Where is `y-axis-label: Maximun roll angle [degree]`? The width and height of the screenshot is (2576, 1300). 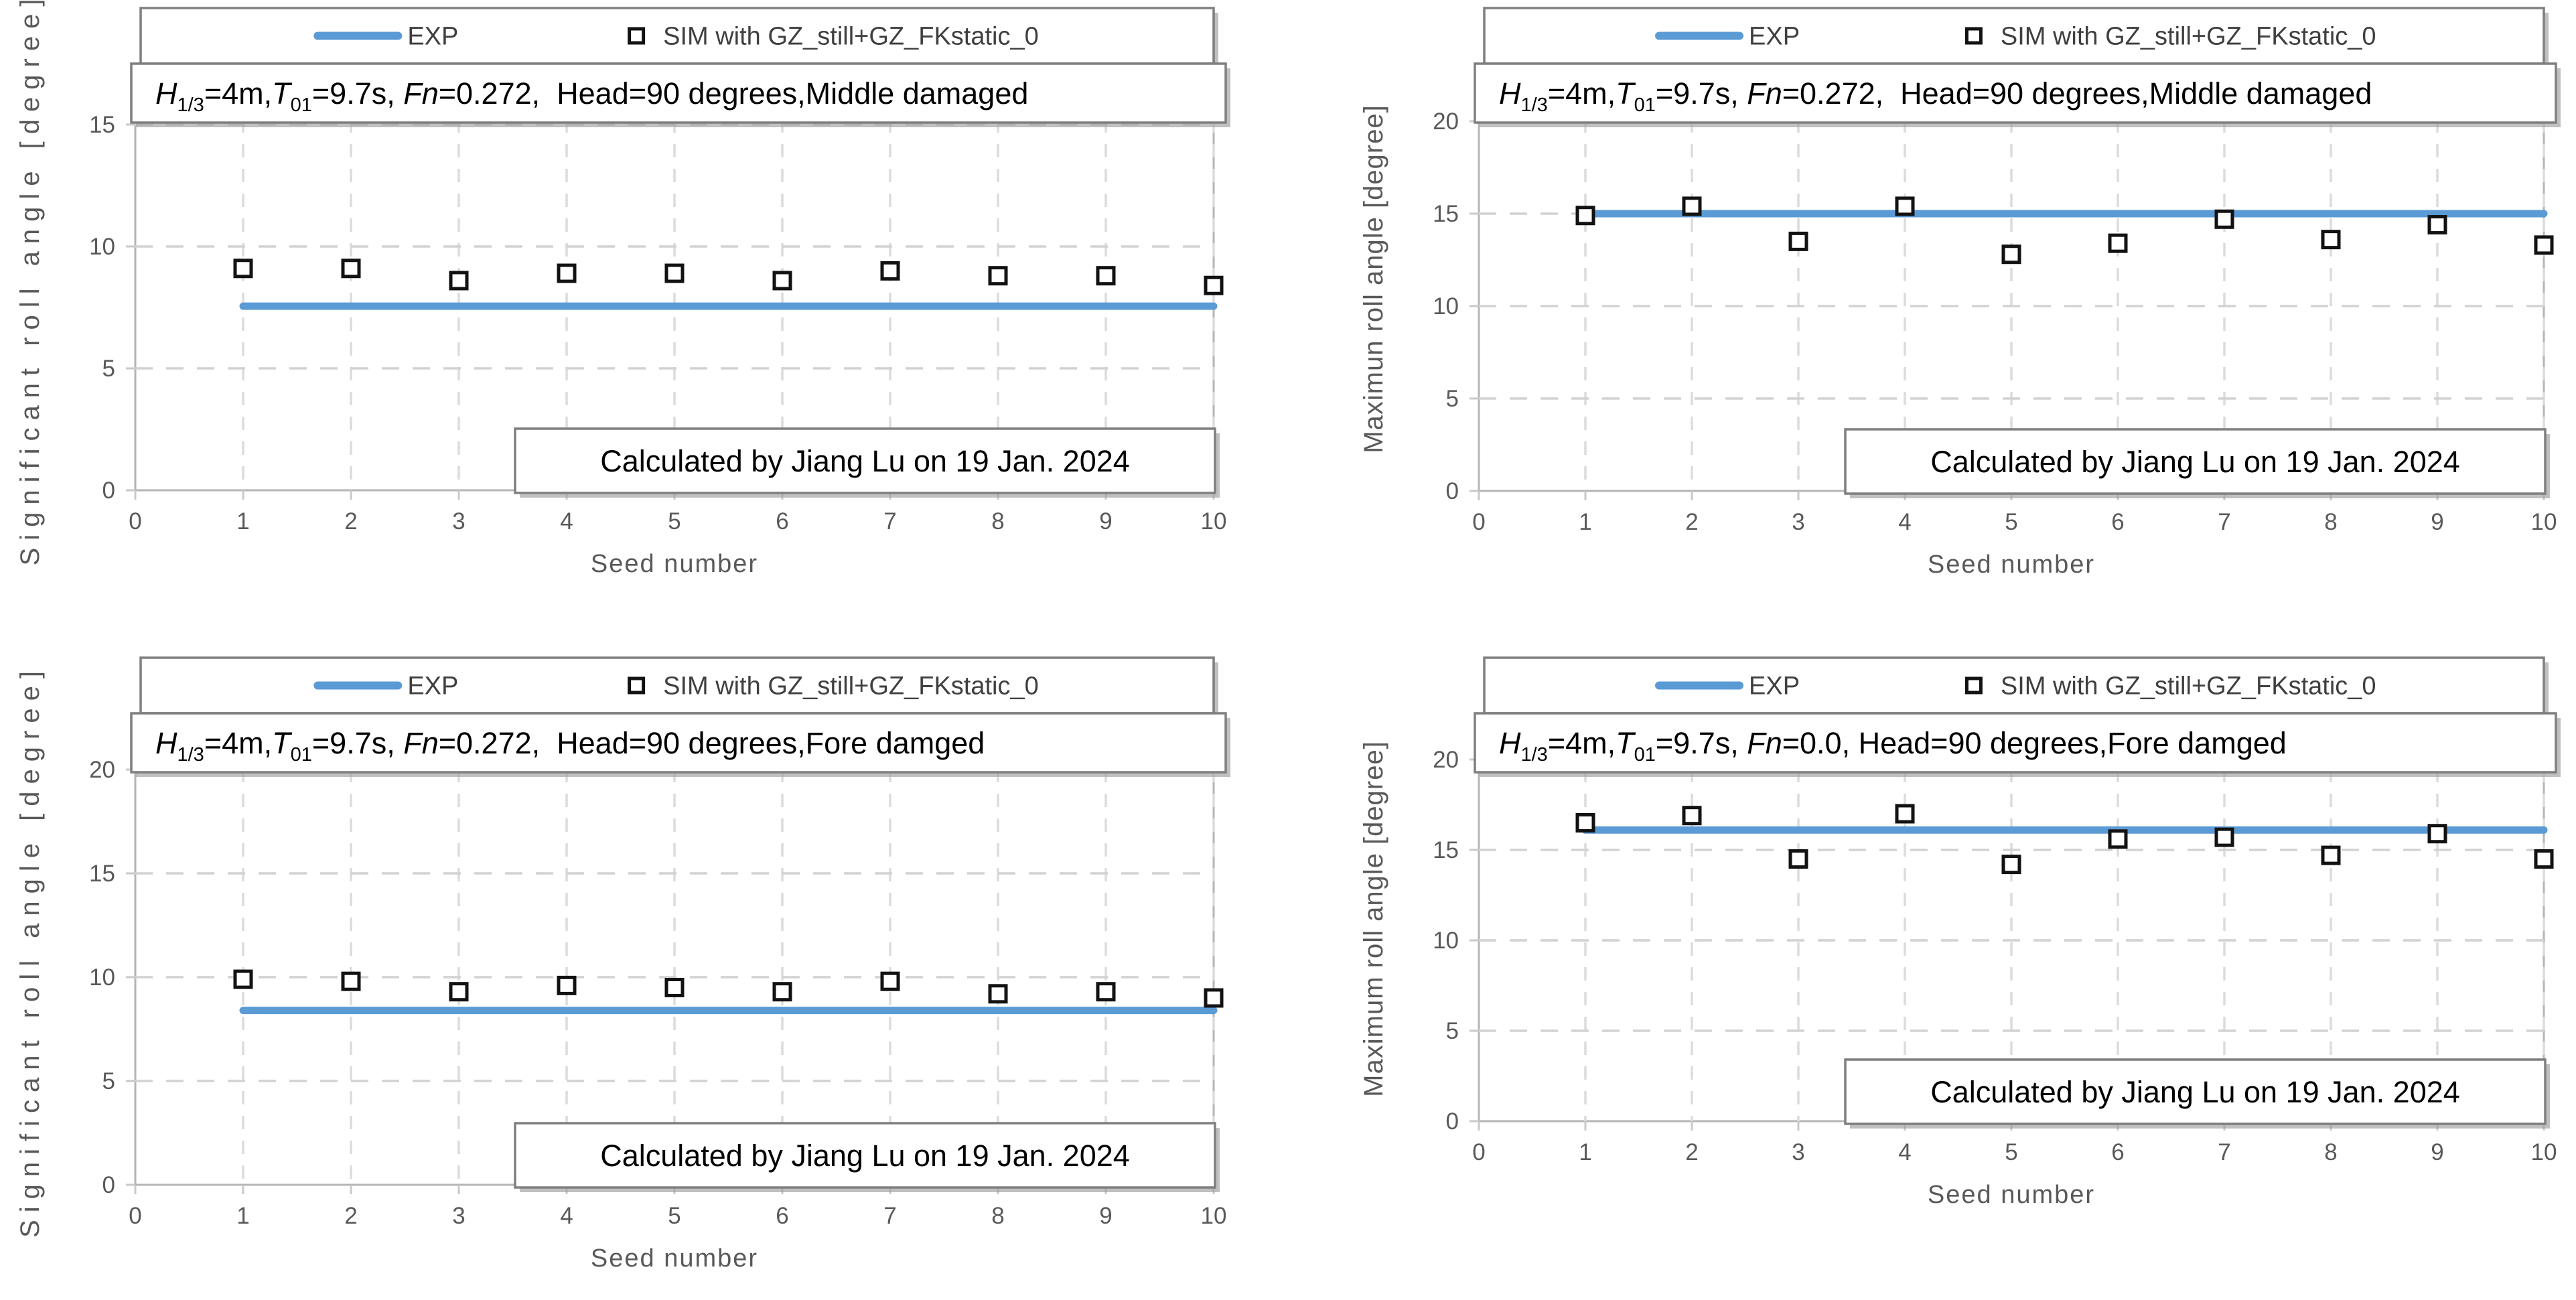 y-axis-label: Maximun roll angle [degree] is located at coordinates (1373, 278).